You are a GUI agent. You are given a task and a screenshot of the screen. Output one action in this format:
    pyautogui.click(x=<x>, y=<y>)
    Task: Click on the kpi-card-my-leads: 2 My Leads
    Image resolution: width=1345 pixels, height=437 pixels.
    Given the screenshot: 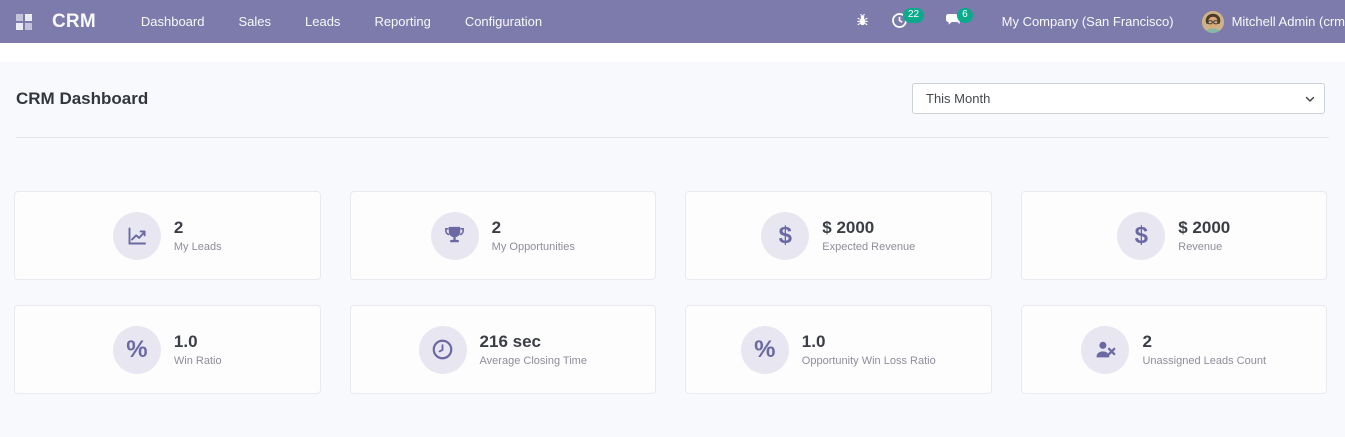 What is the action you would take?
    pyautogui.click(x=167, y=235)
    